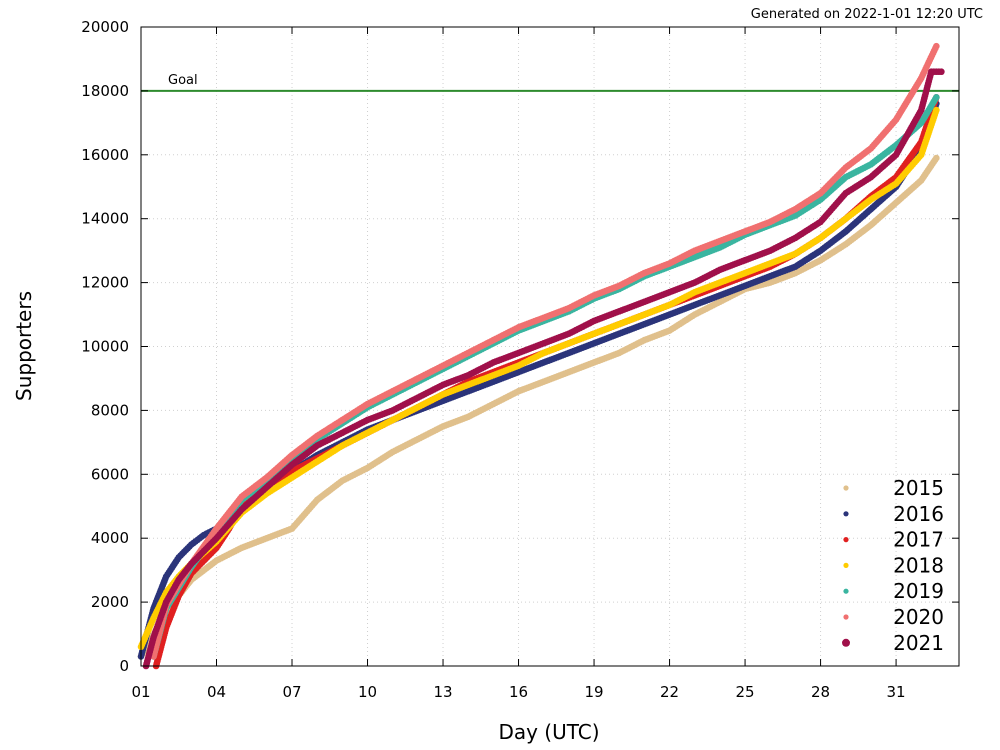  I want to click on x-tick-label: 13, so click(442, 692).